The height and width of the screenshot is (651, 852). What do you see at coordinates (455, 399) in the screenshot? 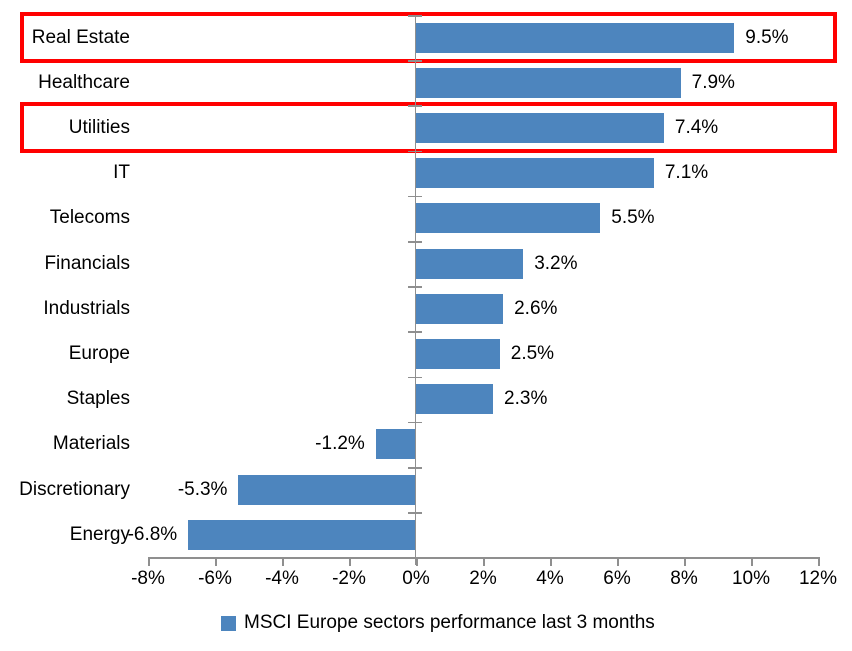
I see `bar-staples` at bounding box center [455, 399].